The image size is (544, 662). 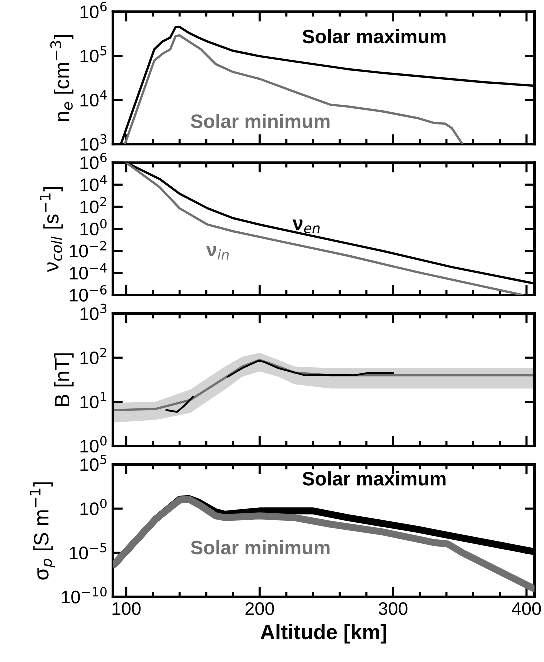 I want to click on y-tick-label: 10$^{1}$, so click(x=93, y=400).